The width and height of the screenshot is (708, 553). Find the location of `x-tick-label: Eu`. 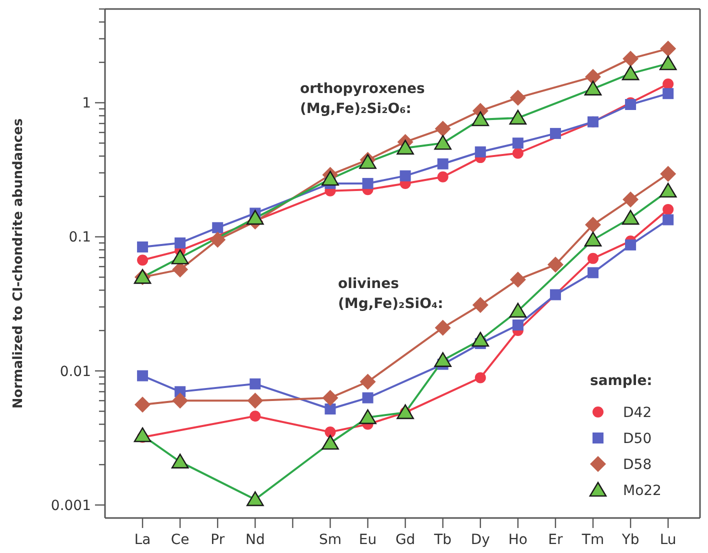

x-tick-label: Eu is located at coordinates (367, 540).